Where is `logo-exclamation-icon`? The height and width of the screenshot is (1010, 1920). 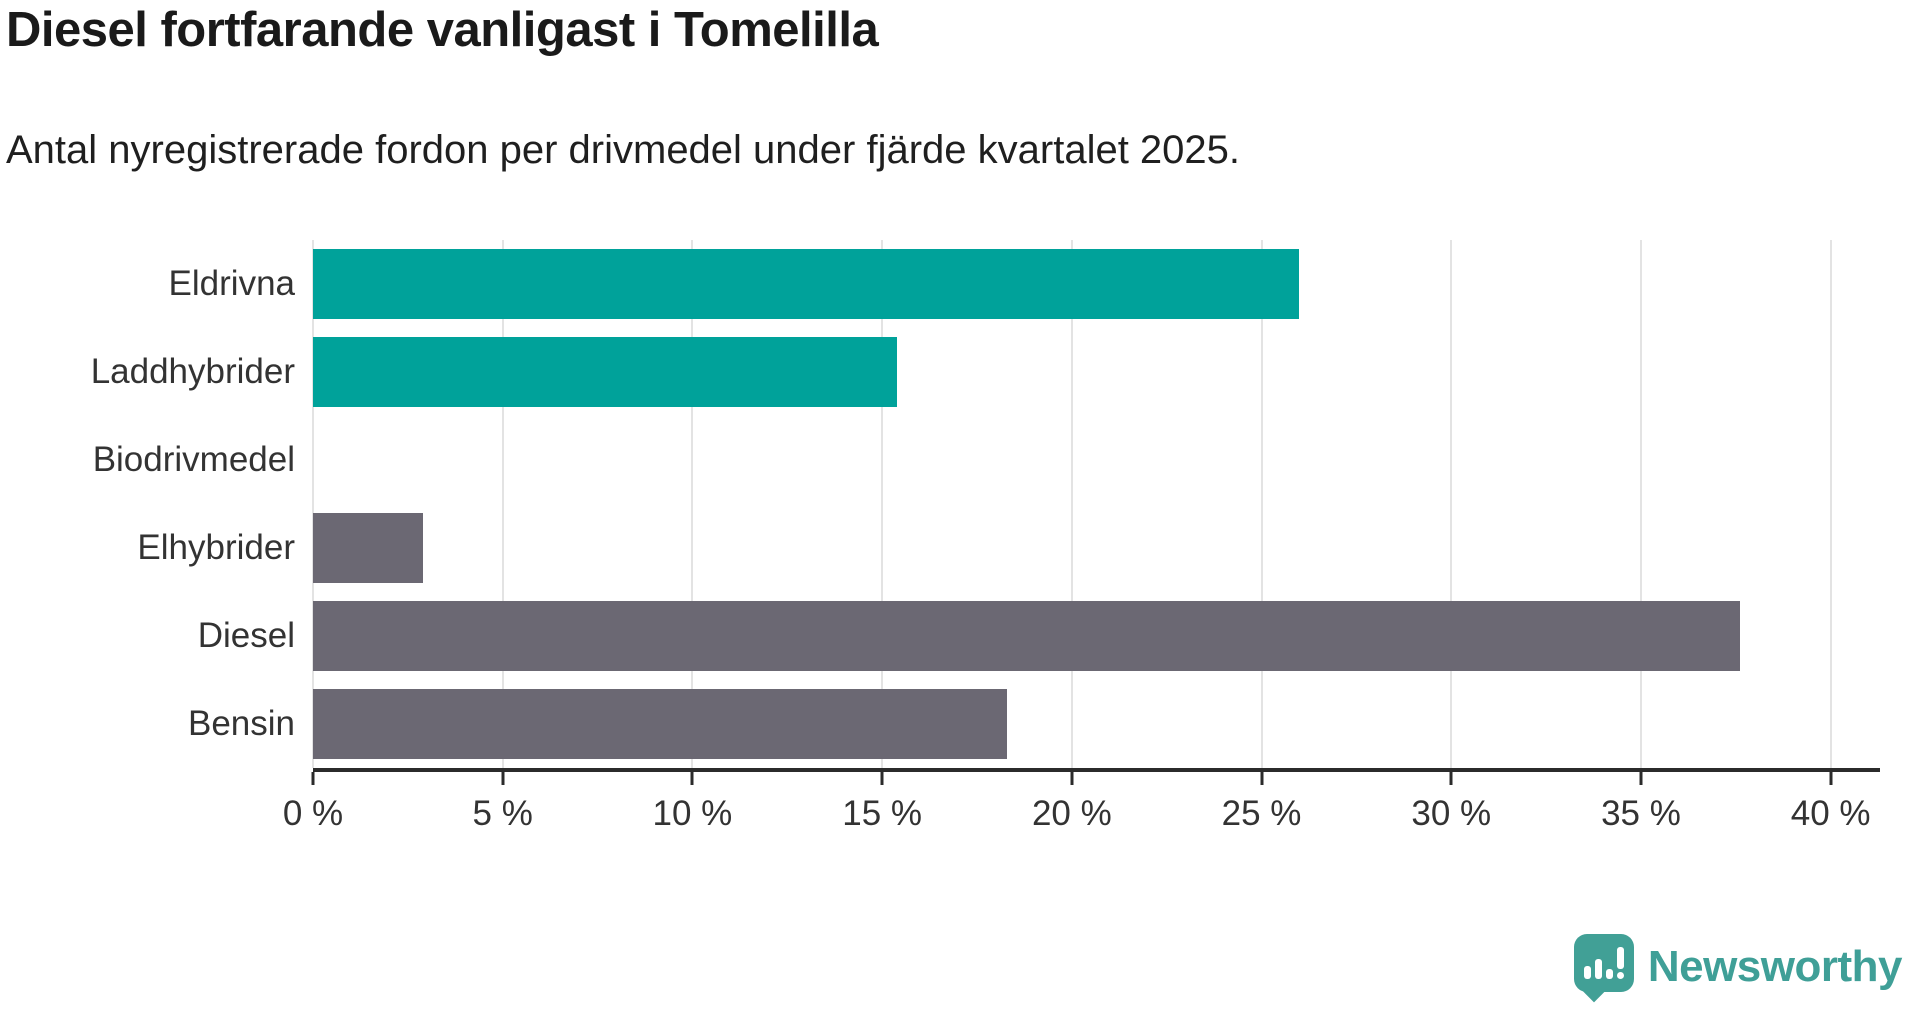
logo-exclamation-icon is located at coordinates (1620, 963).